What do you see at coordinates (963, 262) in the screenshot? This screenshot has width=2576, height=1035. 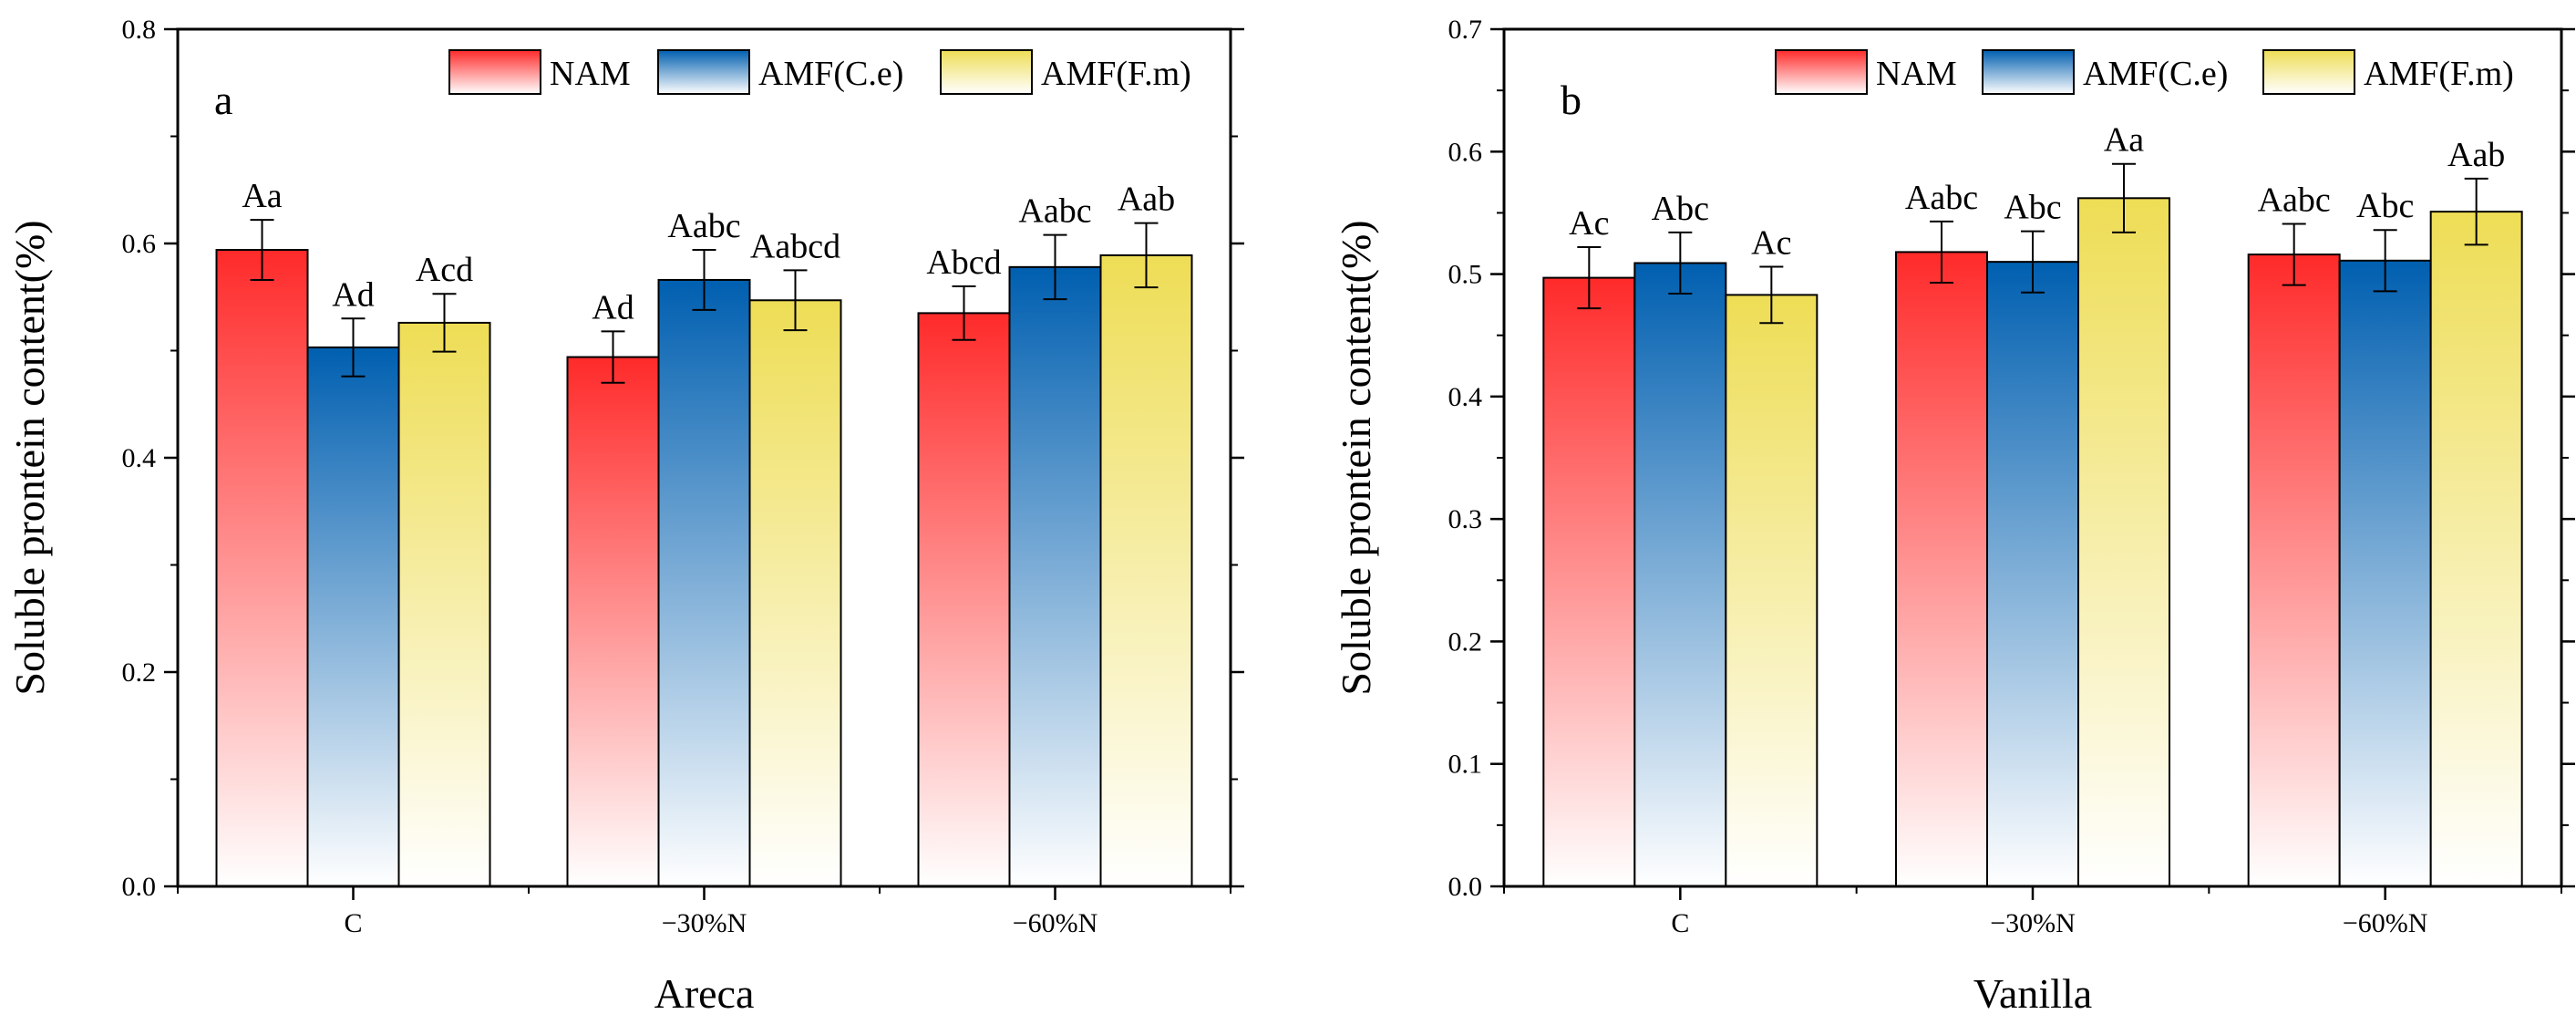 I see `significance-label: Abcd` at bounding box center [963, 262].